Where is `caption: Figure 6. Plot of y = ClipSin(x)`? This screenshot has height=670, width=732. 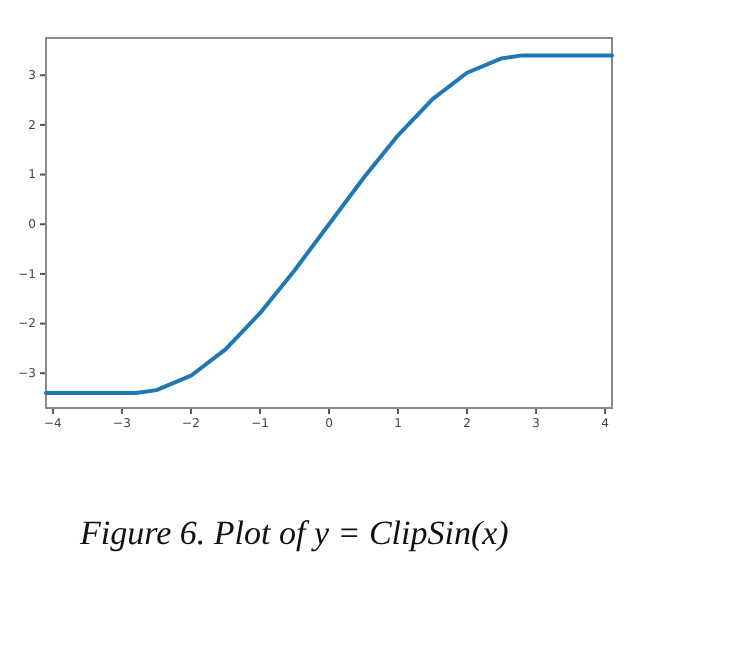
caption: Figure 6. Plot of y = ClipSin(x) is located at coordinates (294, 533).